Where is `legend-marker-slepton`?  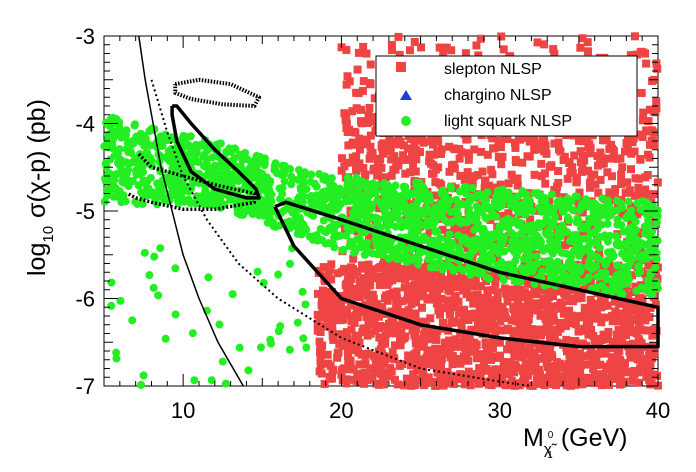 legend-marker-slepton is located at coordinates (401, 67).